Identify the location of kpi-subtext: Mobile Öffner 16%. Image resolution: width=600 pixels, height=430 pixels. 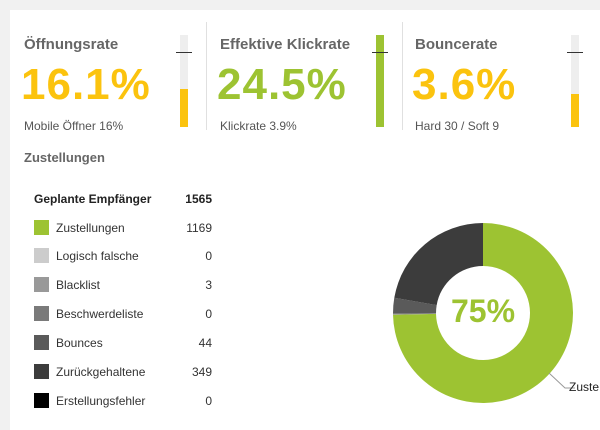
(74, 126).